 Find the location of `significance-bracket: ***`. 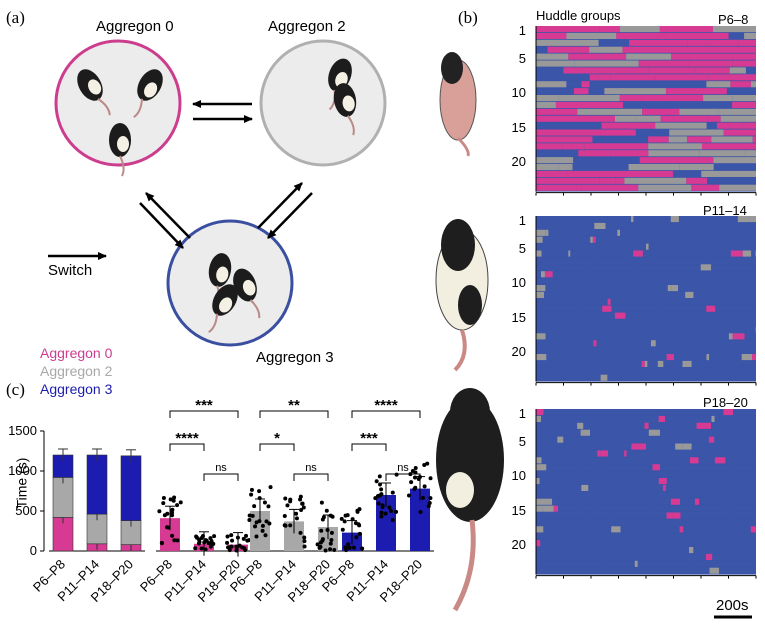

significance-bracket: *** is located at coordinates (204, 407).